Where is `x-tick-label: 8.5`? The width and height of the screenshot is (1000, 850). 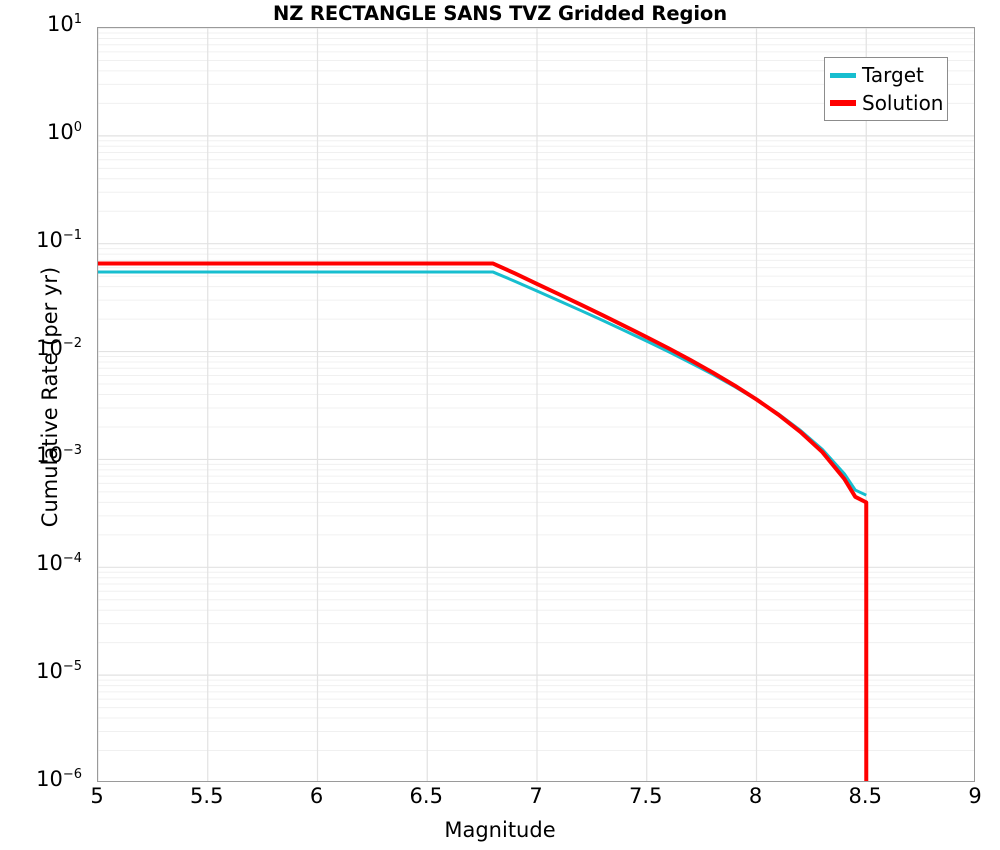
x-tick-label: 8.5 is located at coordinates (865, 796).